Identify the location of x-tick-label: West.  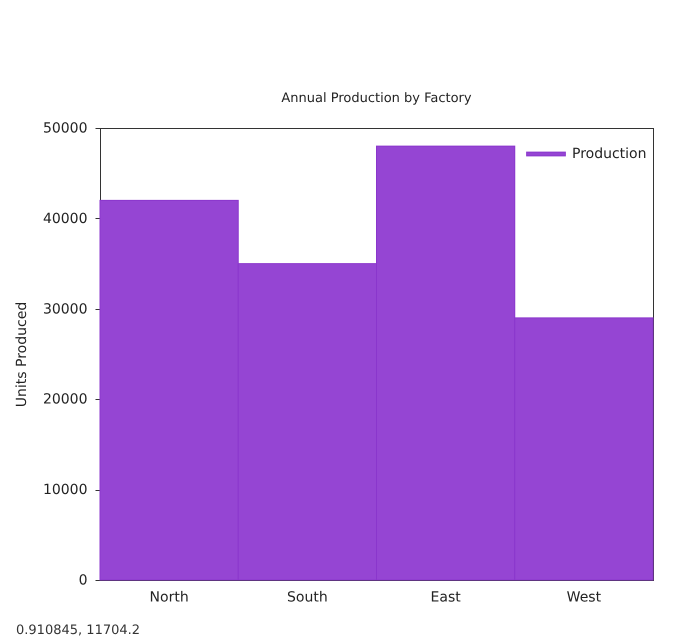
(584, 598).